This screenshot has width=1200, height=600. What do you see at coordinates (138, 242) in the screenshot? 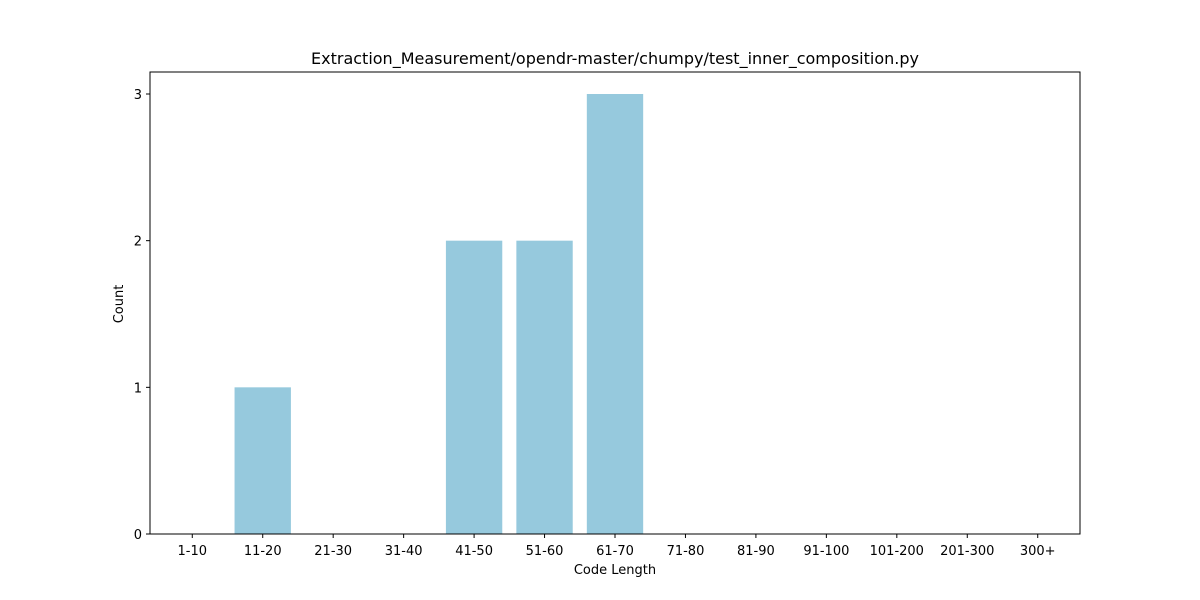
I see `y-tick-label: 2` at bounding box center [138, 242].